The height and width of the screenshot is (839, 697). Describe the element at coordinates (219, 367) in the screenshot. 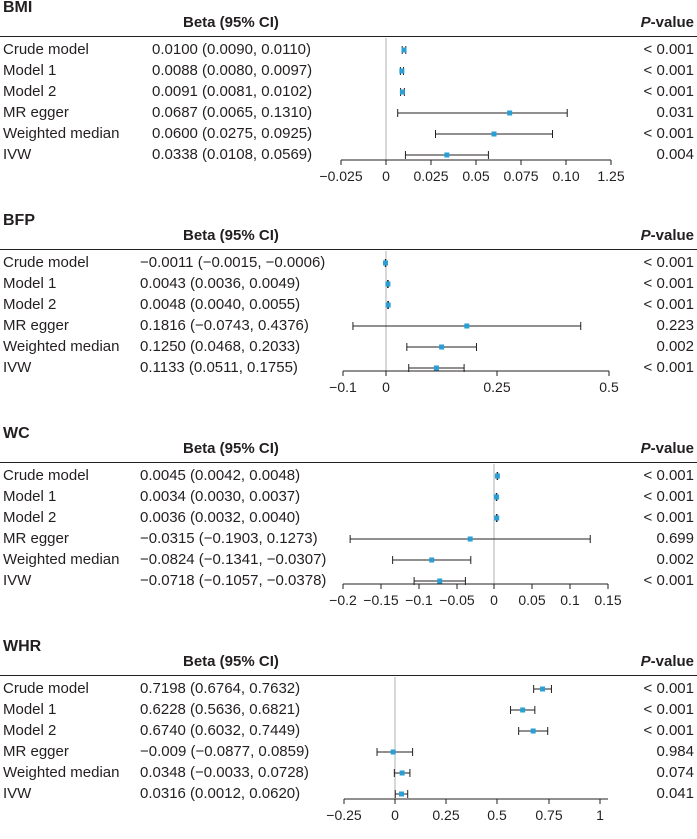

I see `row-beta-ci: 0.1133 (0.0511, 0.1755)` at that location.